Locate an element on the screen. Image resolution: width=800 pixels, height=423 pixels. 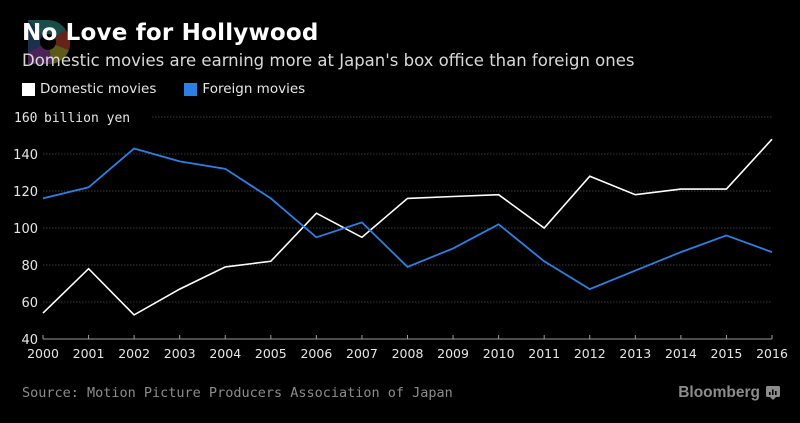
x-tick-label: 2005 is located at coordinates (271, 353).